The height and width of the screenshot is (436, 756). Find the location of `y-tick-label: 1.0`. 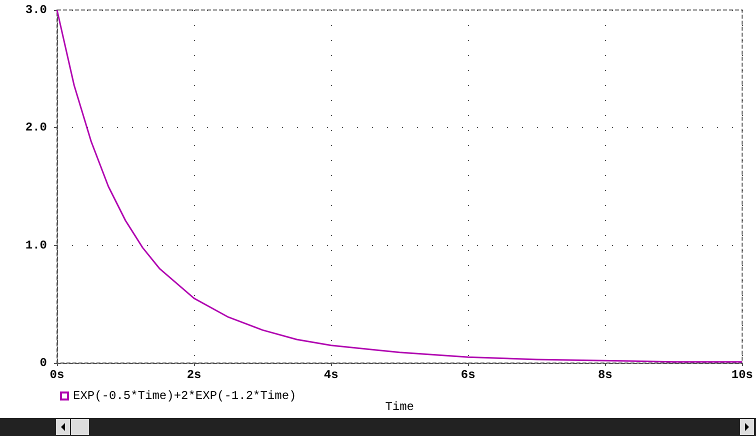

y-tick-label: 1.0 is located at coordinates (36, 245).